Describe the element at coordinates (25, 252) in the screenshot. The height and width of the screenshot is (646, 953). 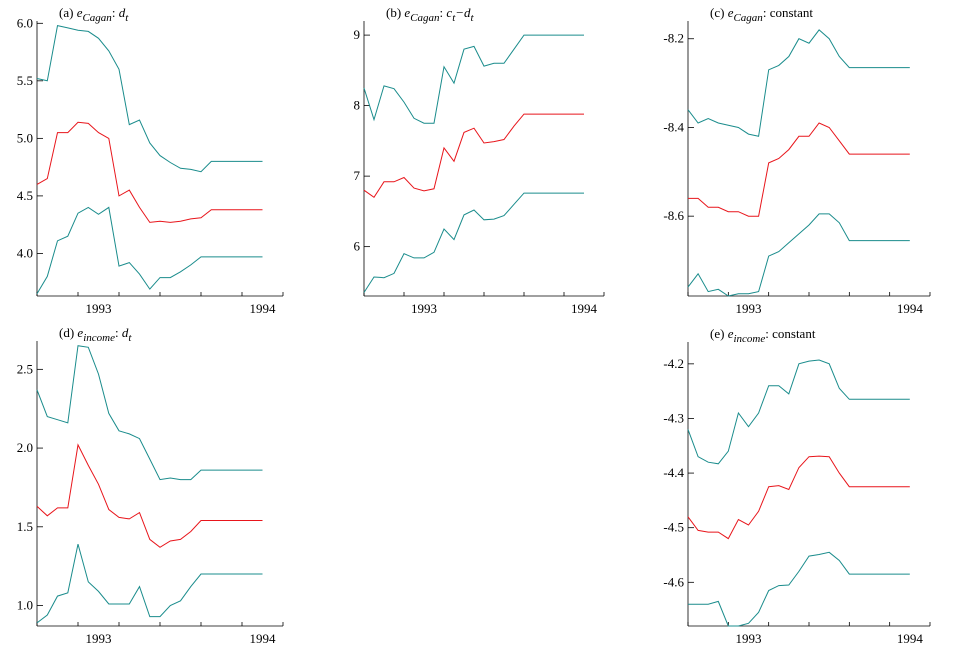
I see `y-tick-label: 4.0` at that location.